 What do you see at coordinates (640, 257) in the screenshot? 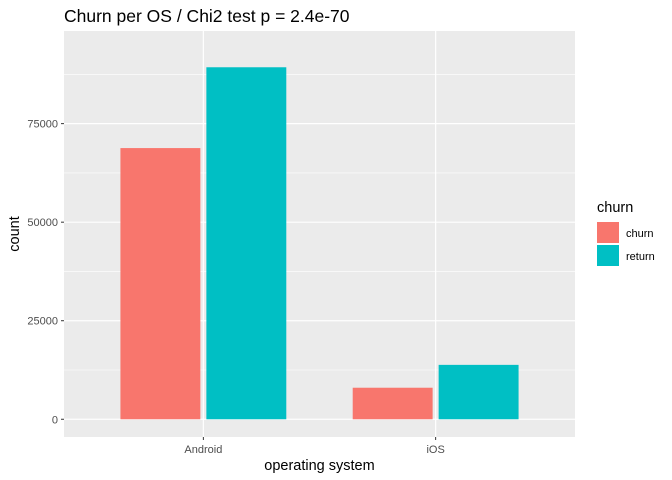
I see `legend-label-return: return` at bounding box center [640, 257].